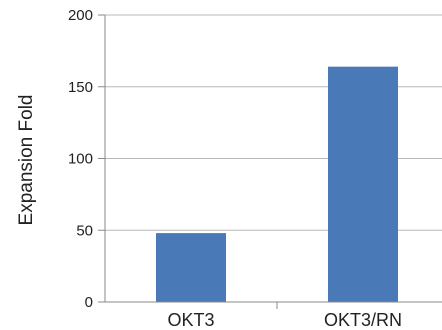  Describe the element at coordinates (84, 230) in the screenshot. I see `y-tick-label: 50` at that location.